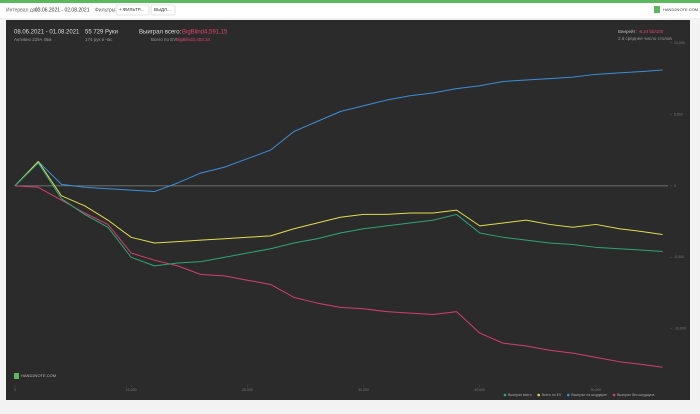  I want to click on legend-label: Всего по EV, so click(552, 395).